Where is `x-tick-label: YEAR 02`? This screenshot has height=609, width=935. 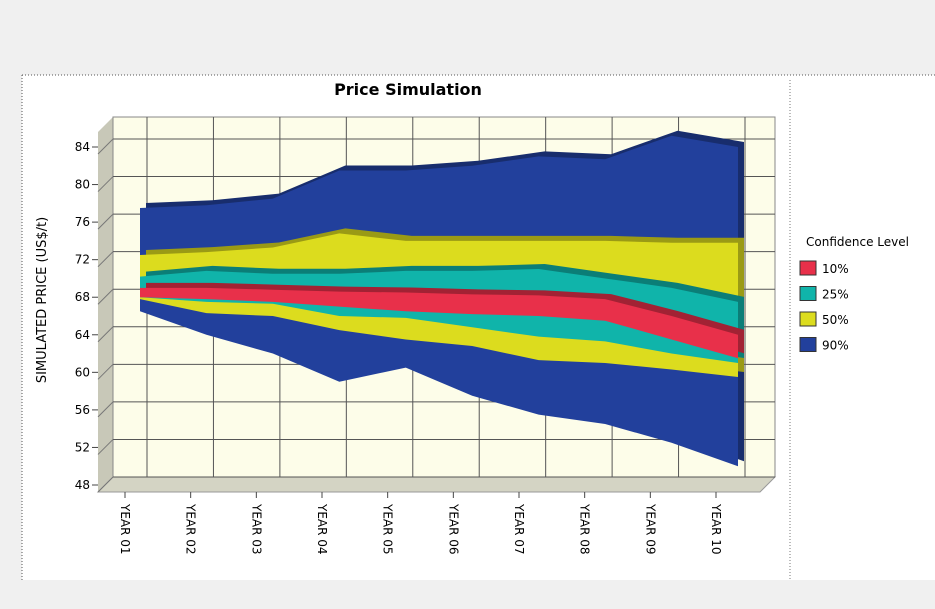 x-tick-label: YEAR 02 is located at coordinates (191, 529).